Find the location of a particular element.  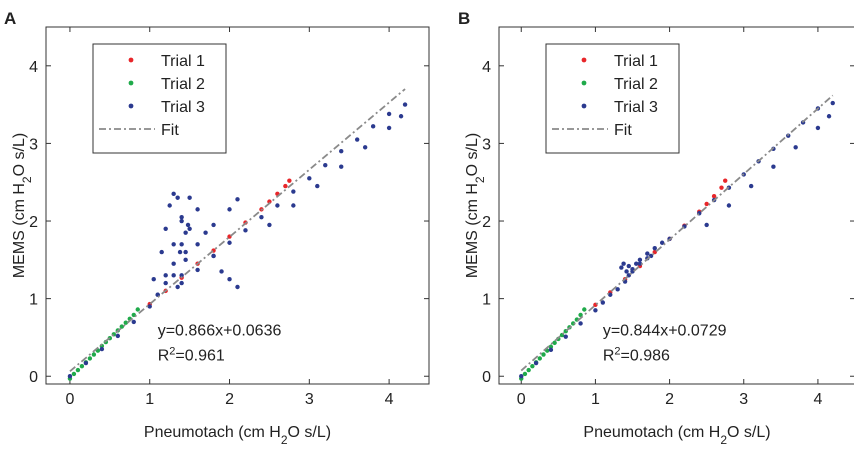

legend-box is located at coordinates (612, 98).